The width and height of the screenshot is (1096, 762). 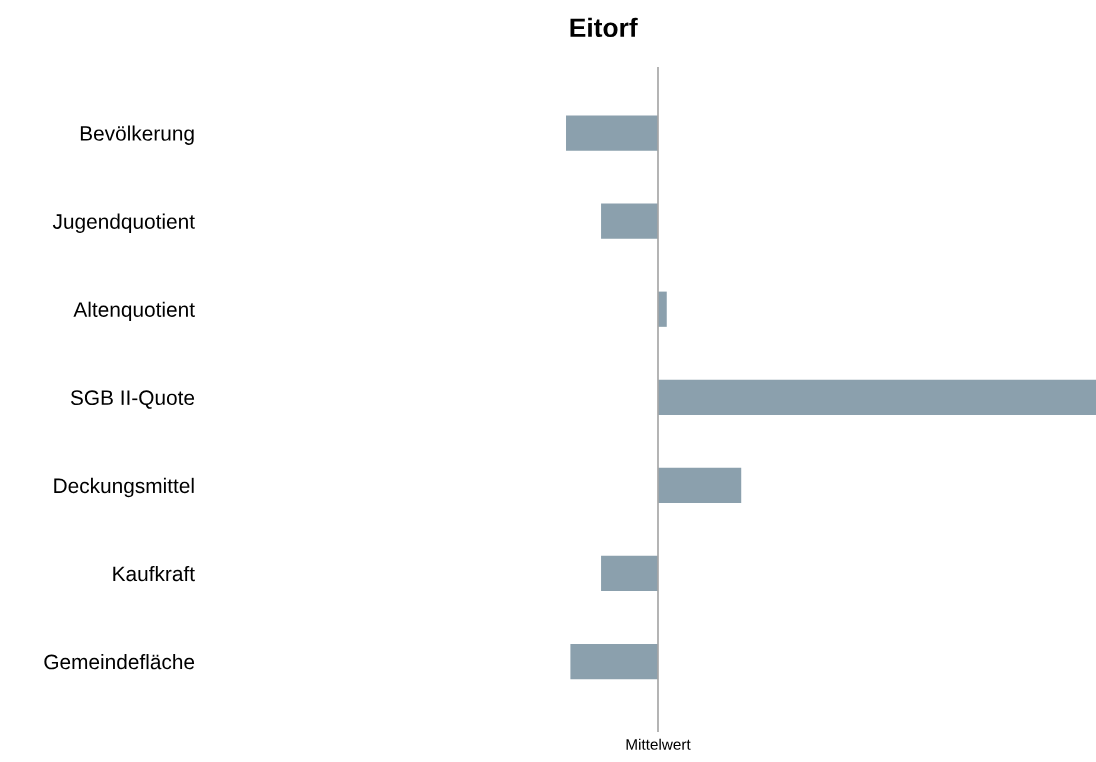 What do you see at coordinates (124, 487) in the screenshot?
I see `y-tick-label: Deckungsmittel` at bounding box center [124, 487].